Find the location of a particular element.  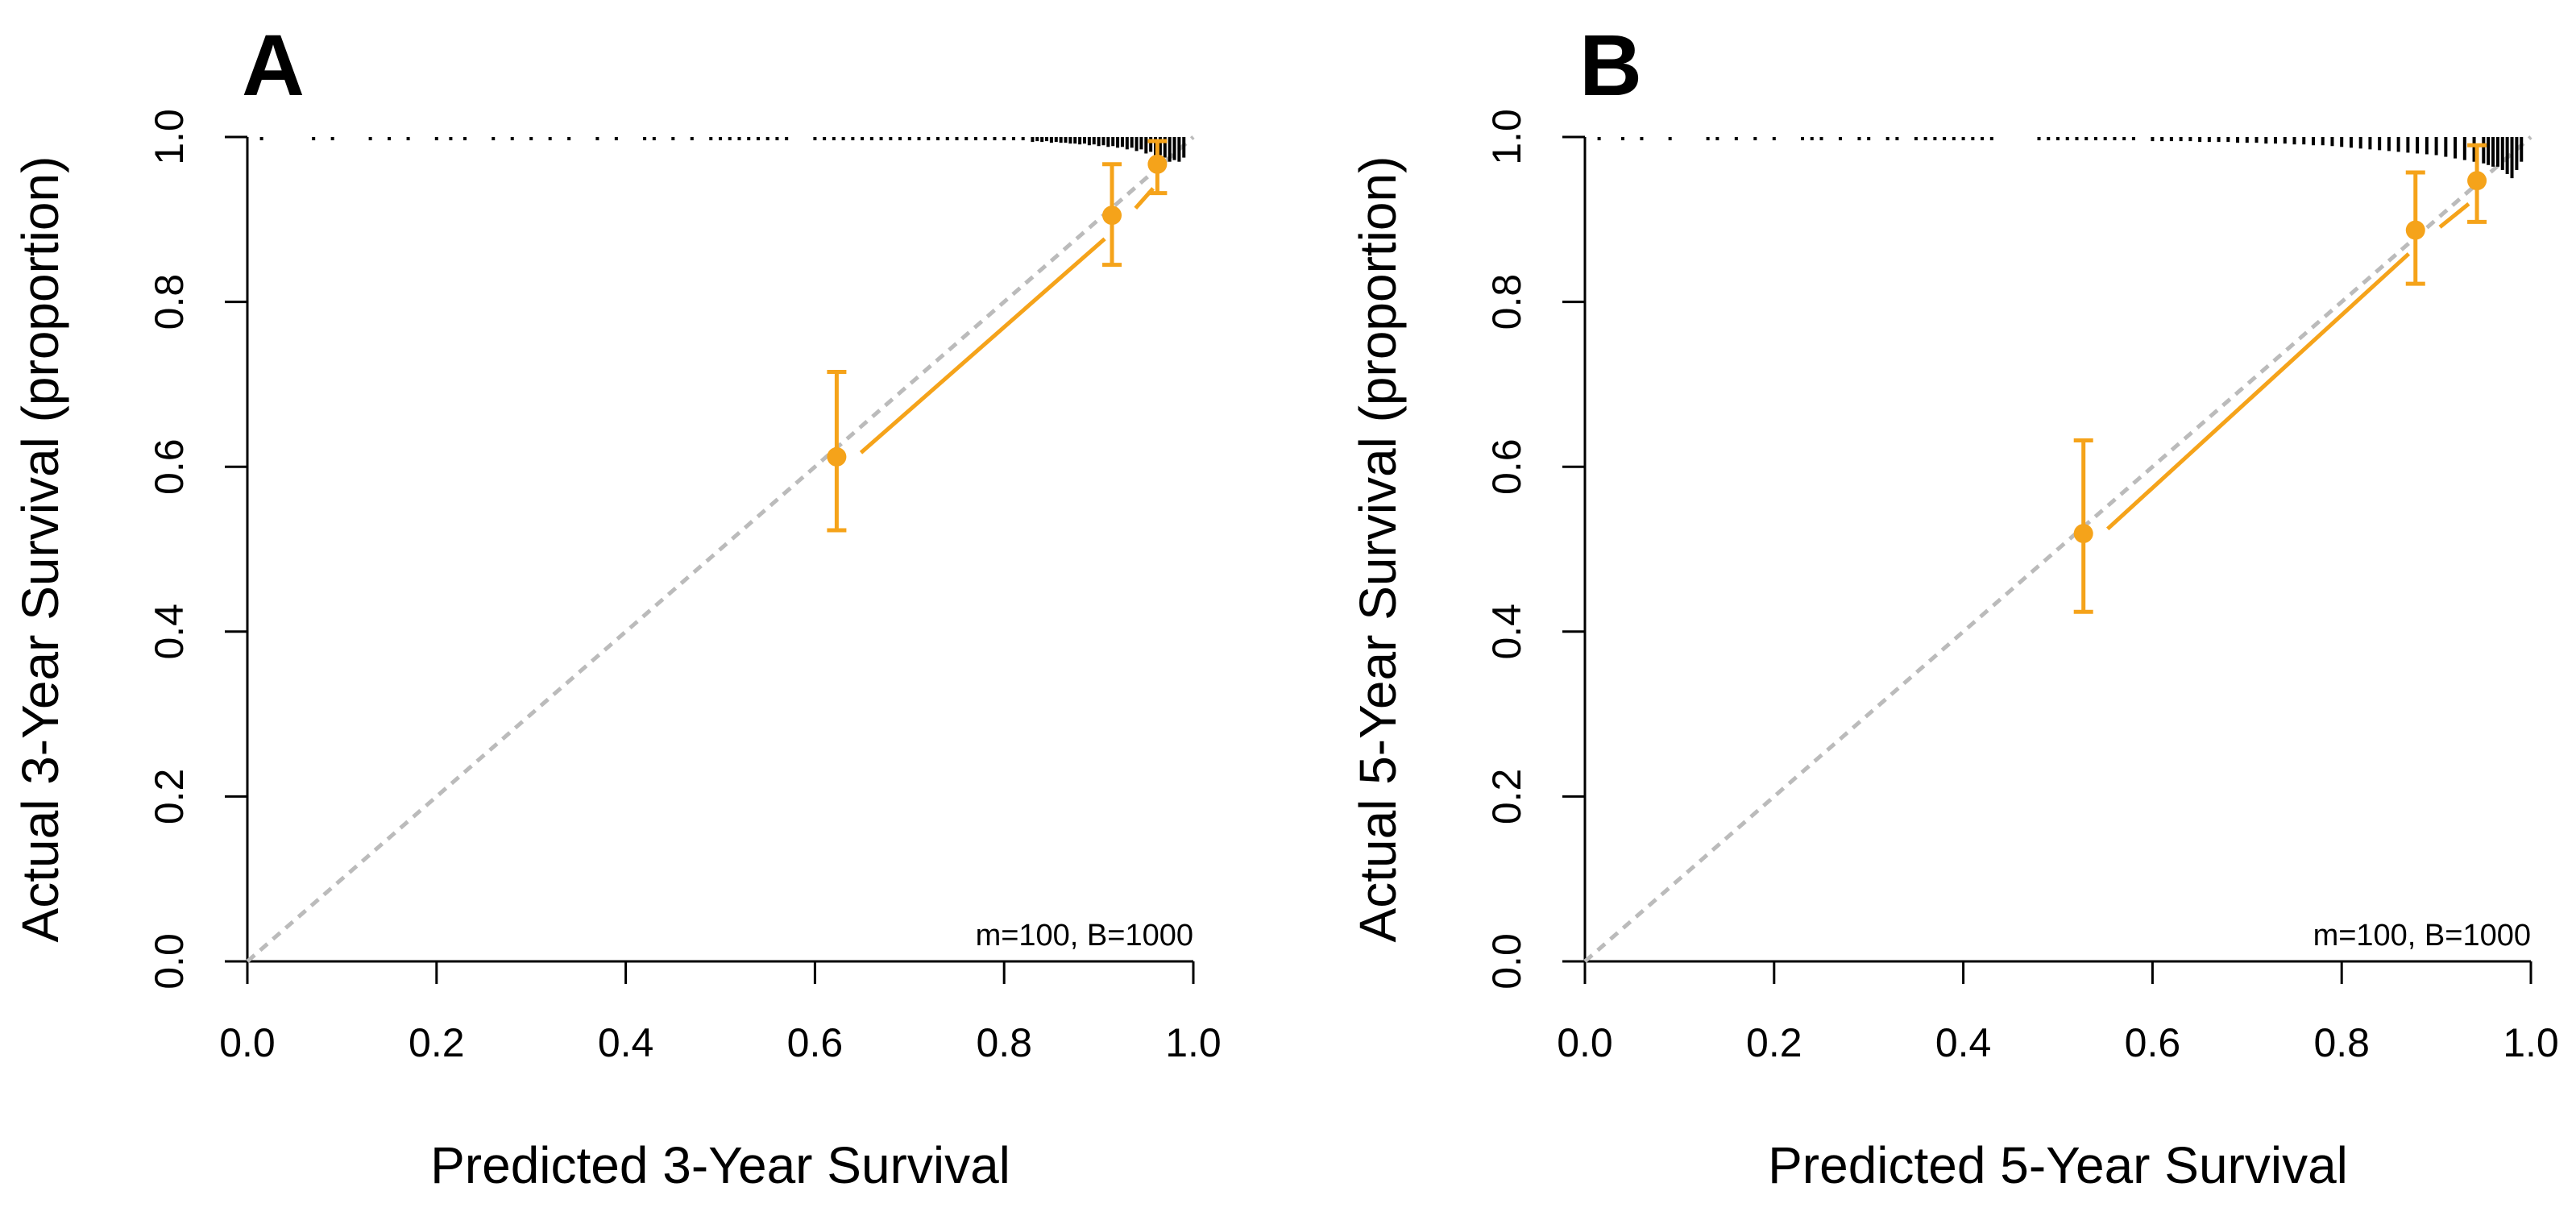

panel-label: B is located at coordinates (1610, 65).